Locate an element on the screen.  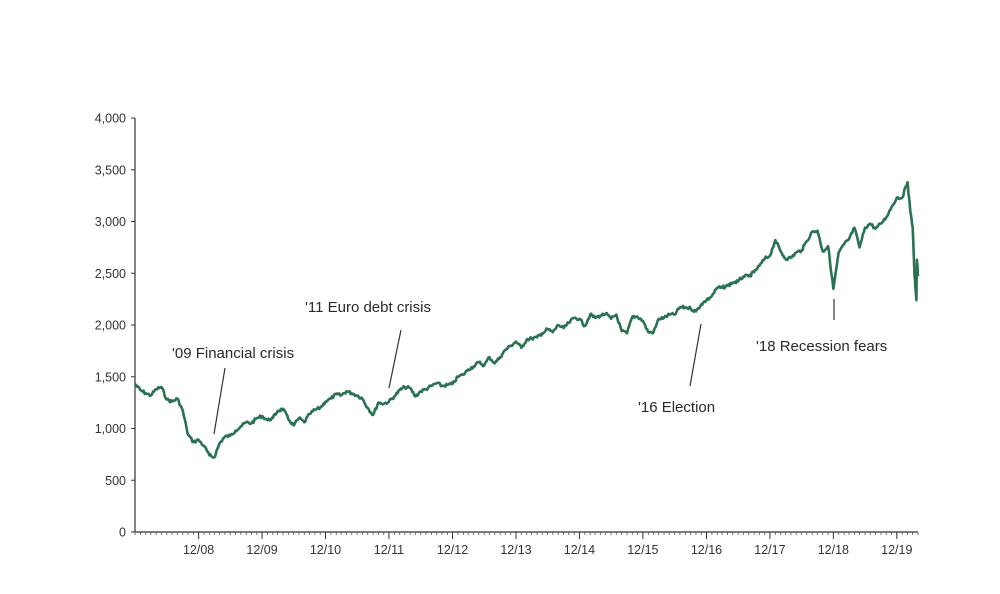
y-tick-label: 0 is located at coordinates (122, 533).